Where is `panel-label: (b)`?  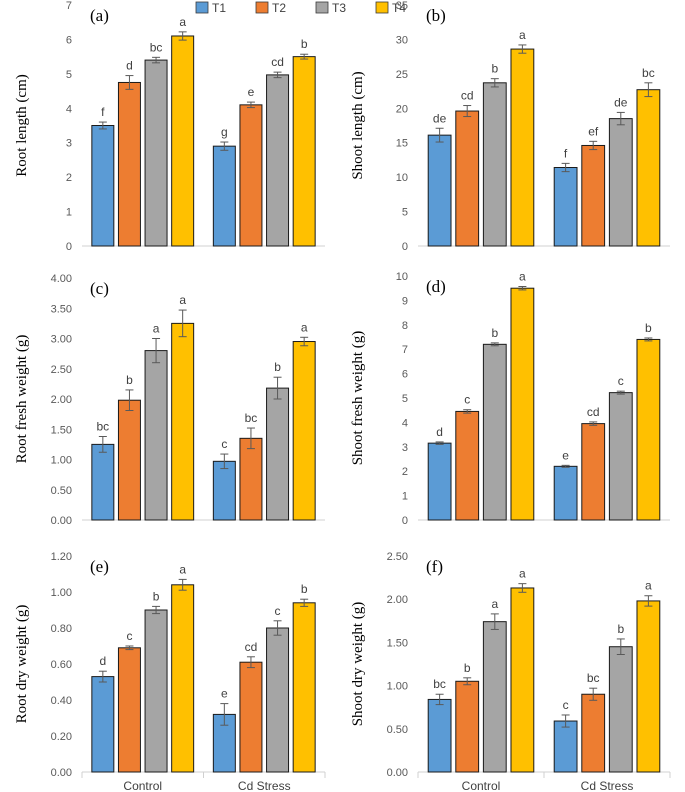 panel-label: (b) is located at coordinates (436, 15).